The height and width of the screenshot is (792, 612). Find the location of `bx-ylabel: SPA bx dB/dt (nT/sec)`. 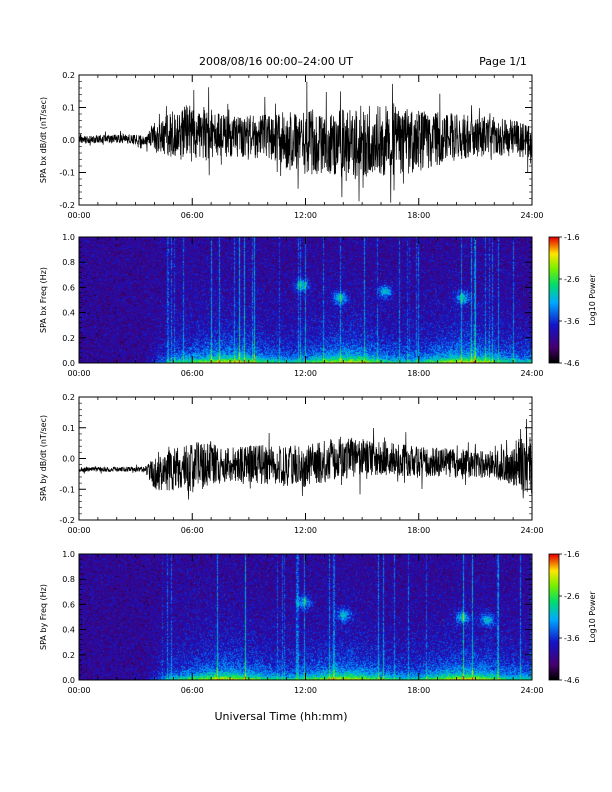

bx-ylabel: SPA bx dB/dt (nT/sec) is located at coordinates (43, 140).